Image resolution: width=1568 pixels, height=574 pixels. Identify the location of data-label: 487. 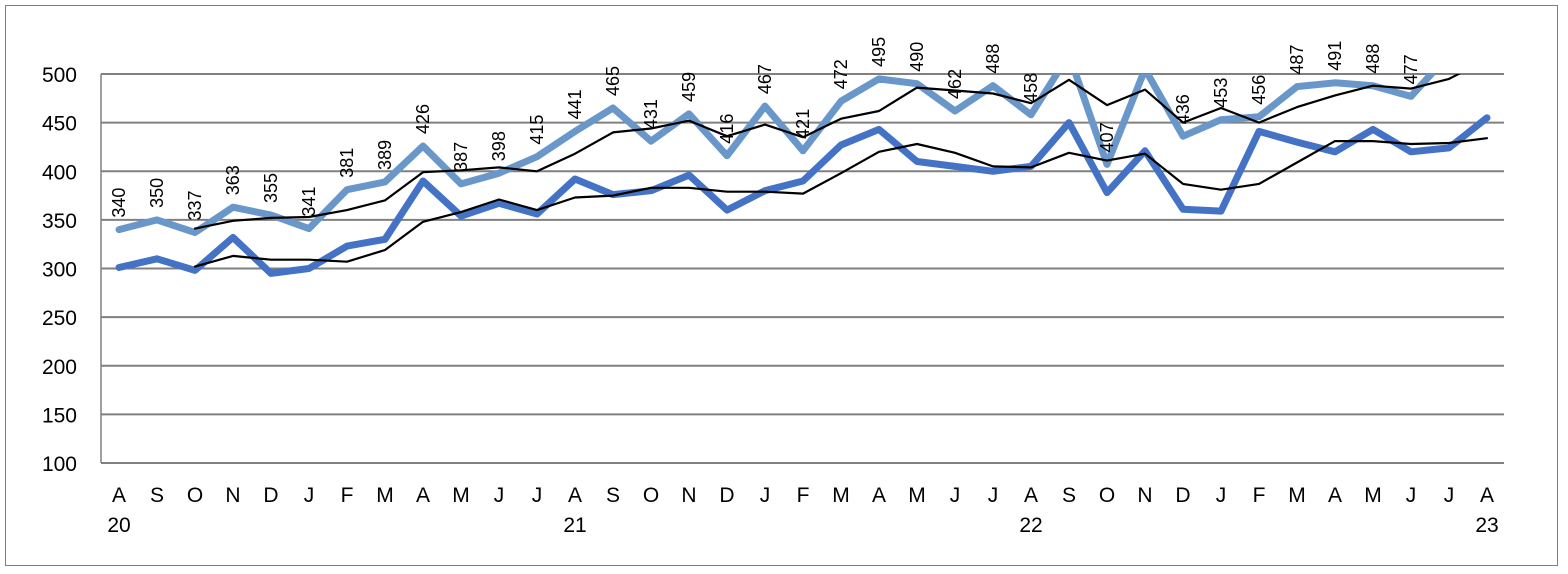
(1297, 60).